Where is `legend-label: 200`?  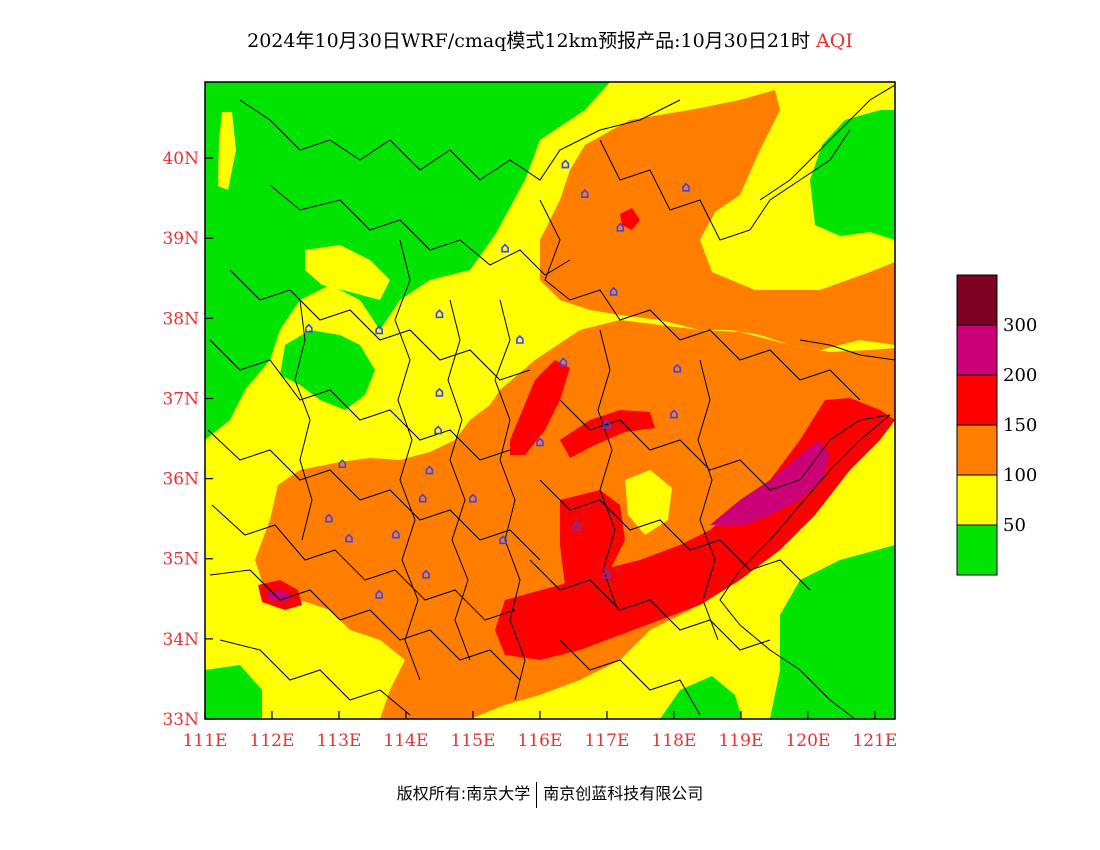 legend-label: 200 is located at coordinates (1020, 375).